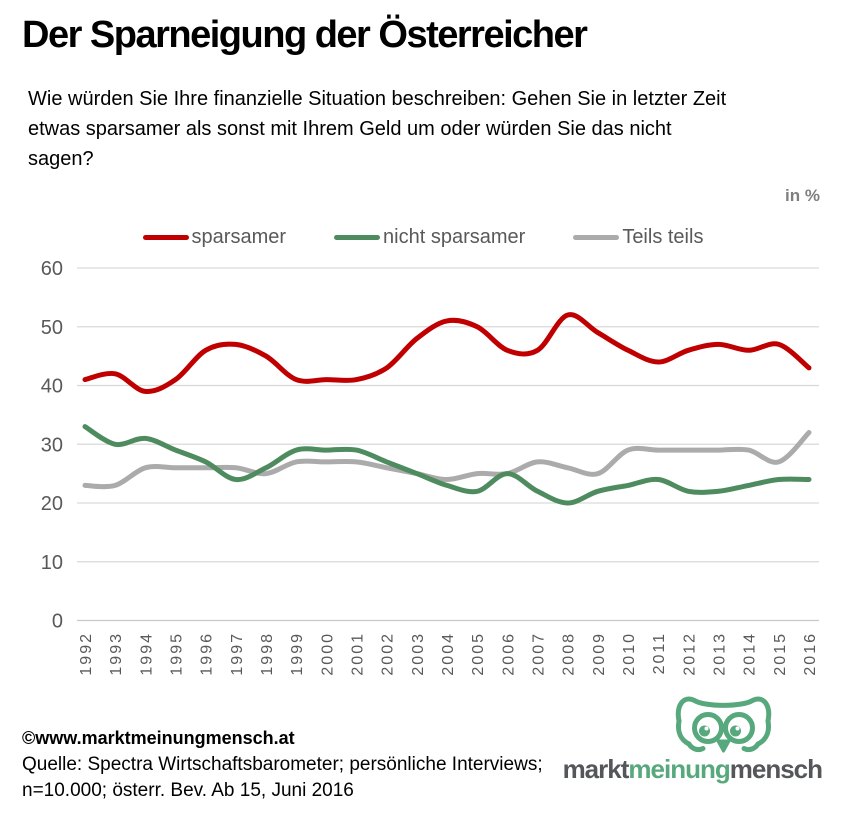 The height and width of the screenshot is (821, 846). I want to click on x-axis-label: 2005, so click(478, 654).